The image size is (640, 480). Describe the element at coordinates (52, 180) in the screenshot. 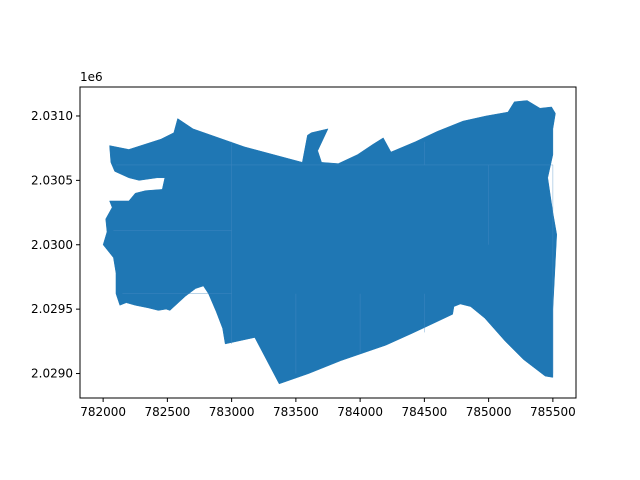

I see `y-tick-label: 2.0305` at that location.